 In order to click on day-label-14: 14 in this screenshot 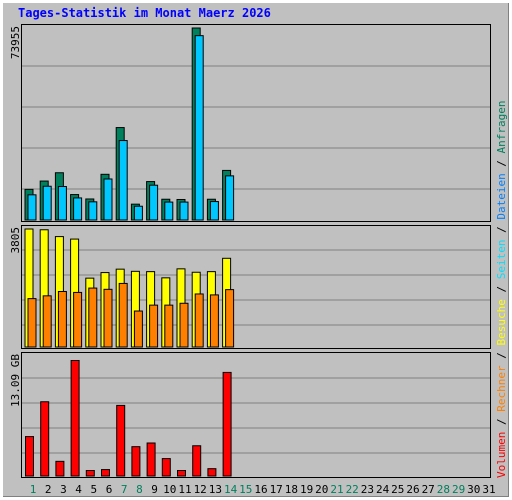, I will do `click(231, 489)`.